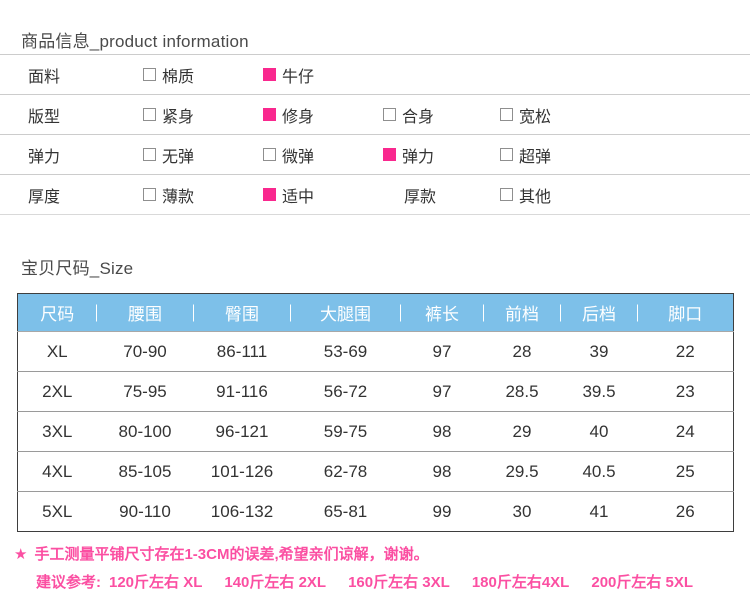 This screenshot has height=609, width=750. What do you see at coordinates (57, 391) in the screenshot?
I see `size-cell: 2XL` at bounding box center [57, 391].